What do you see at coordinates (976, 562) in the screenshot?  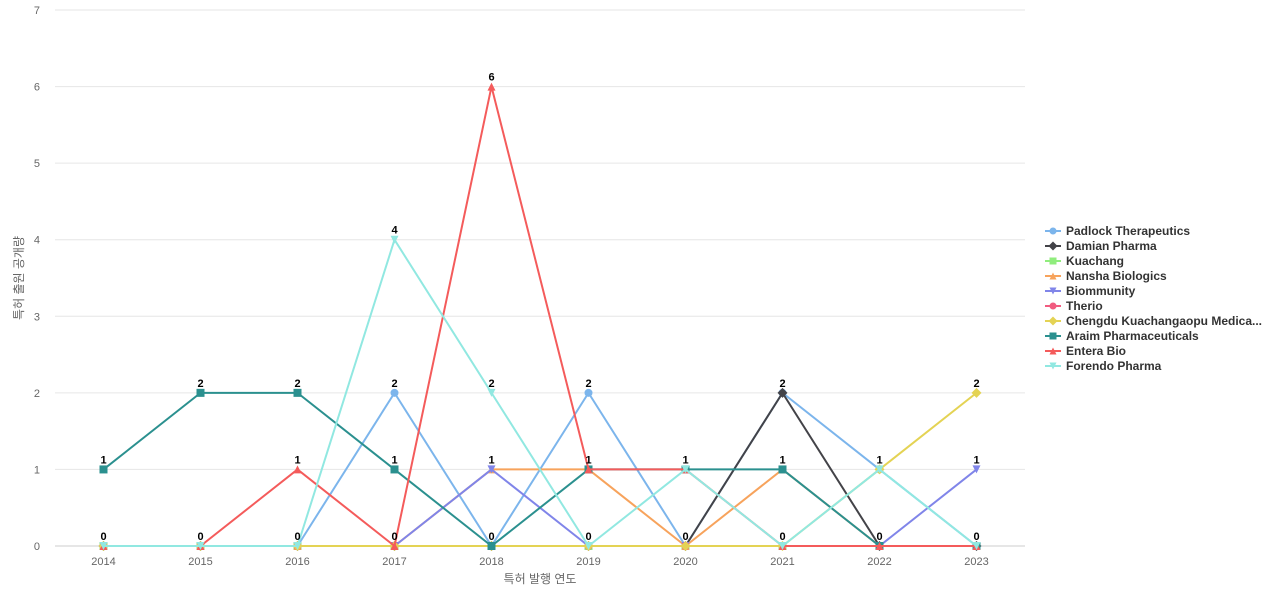 I see `x-tick-label: 2023` at bounding box center [976, 562].